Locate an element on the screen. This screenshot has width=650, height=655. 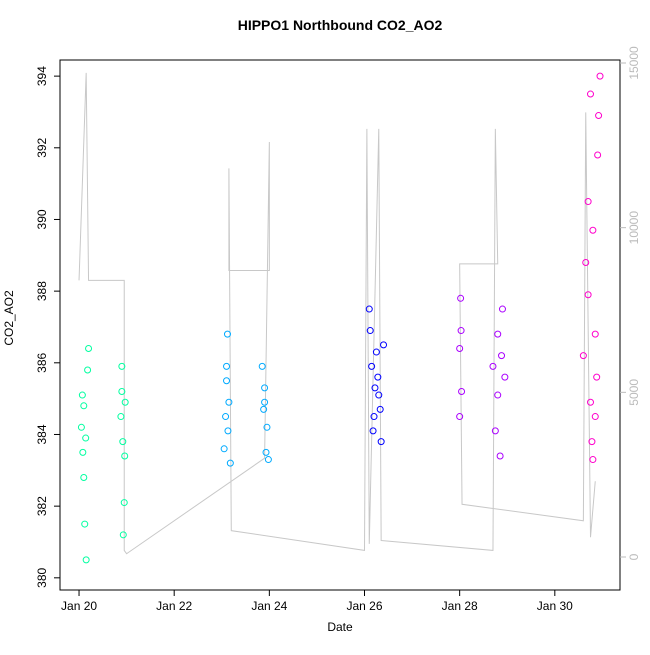
y-axis-label: CO2_AO2 is located at coordinates (9, 318).